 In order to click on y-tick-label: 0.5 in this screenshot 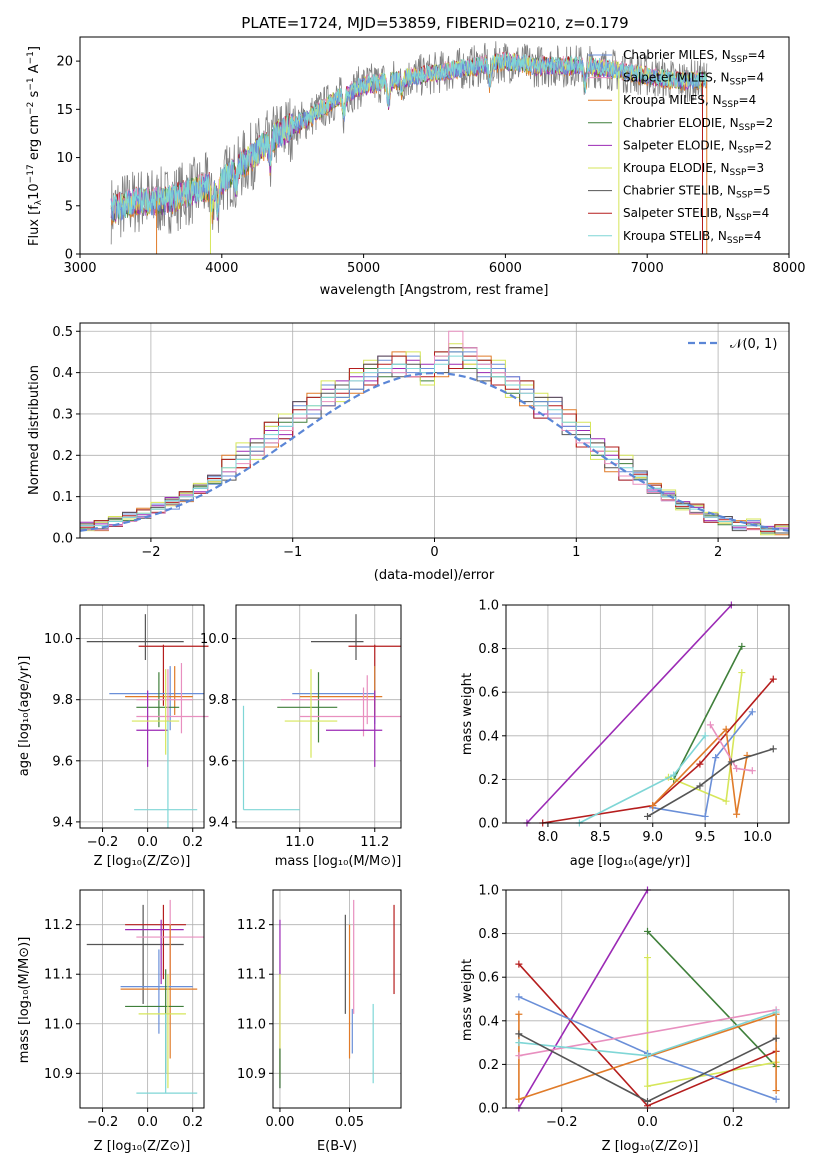, I will do `click(62, 332)`.